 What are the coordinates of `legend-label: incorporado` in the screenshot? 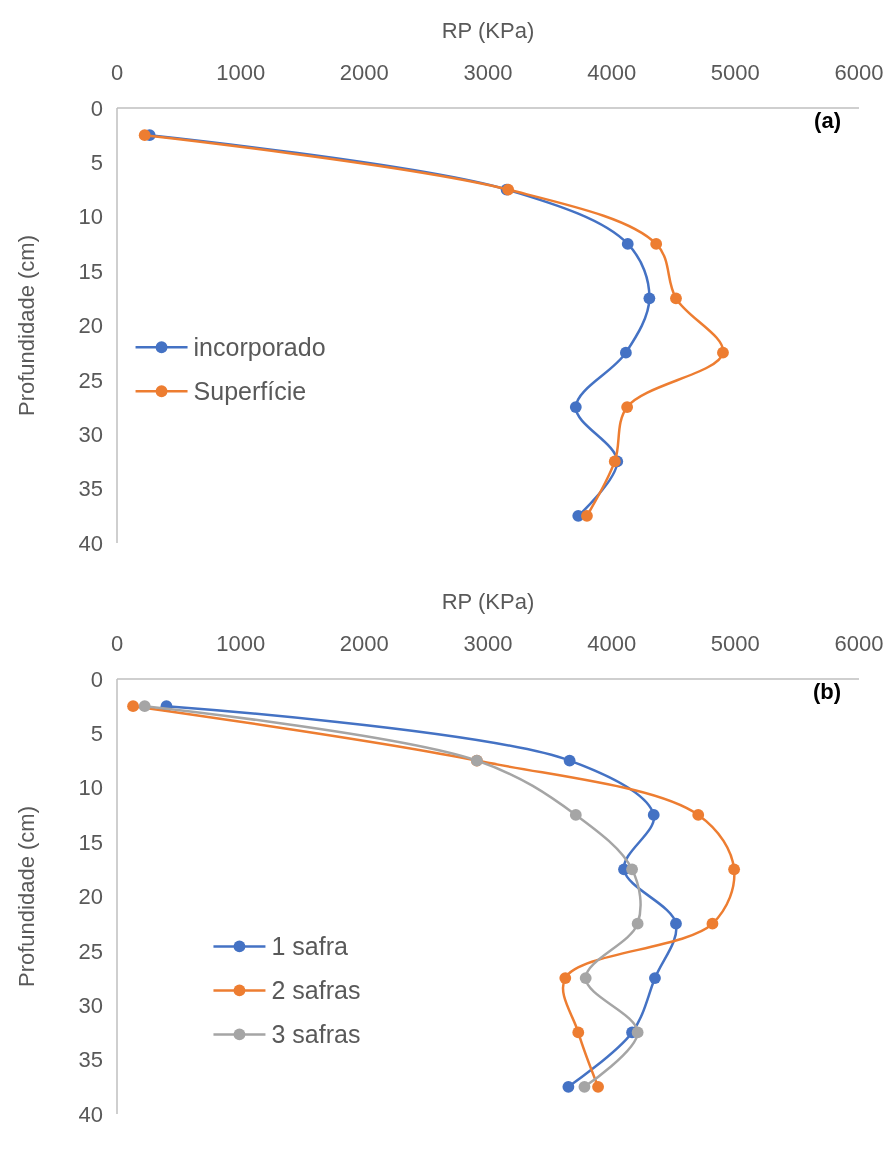 It's located at (259, 347).